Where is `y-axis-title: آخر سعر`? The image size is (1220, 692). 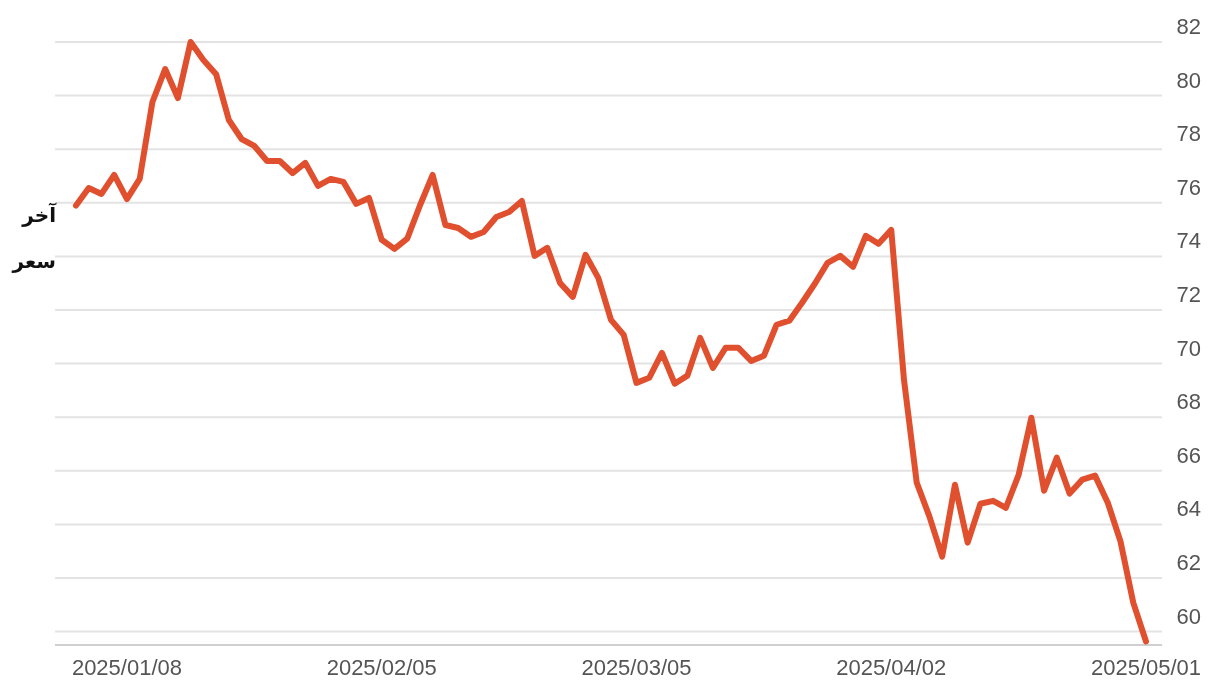 y-axis-title: آخر سعر is located at coordinates (33, 238).